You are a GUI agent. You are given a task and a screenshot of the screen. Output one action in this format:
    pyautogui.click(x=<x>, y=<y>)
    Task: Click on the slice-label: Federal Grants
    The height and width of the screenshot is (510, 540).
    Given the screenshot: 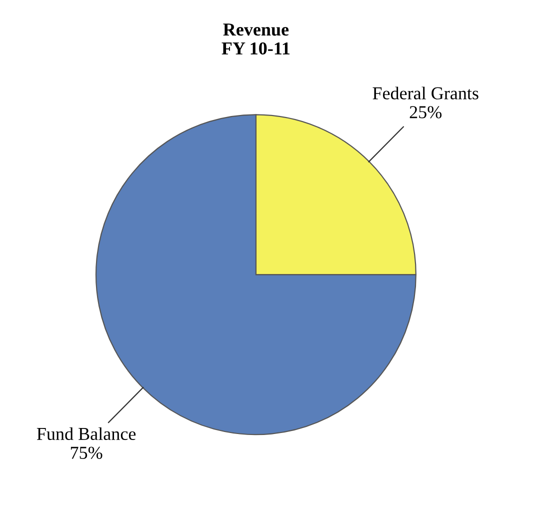 What is the action you would take?
    pyautogui.click(x=425, y=93)
    